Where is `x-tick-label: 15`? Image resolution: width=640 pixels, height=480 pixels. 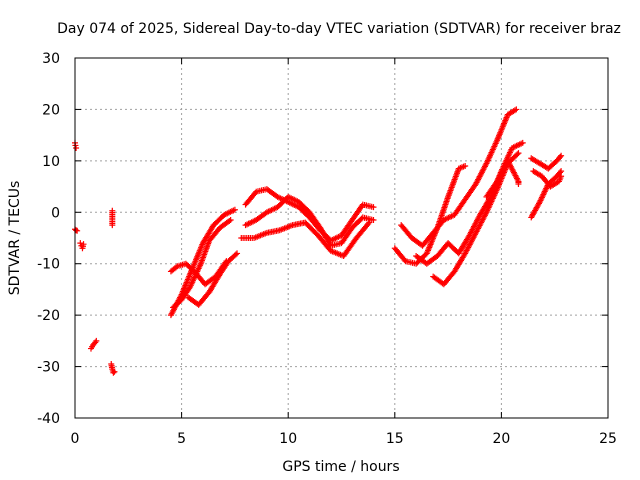 x-tick-label: 15 is located at coordinates (395, 439).